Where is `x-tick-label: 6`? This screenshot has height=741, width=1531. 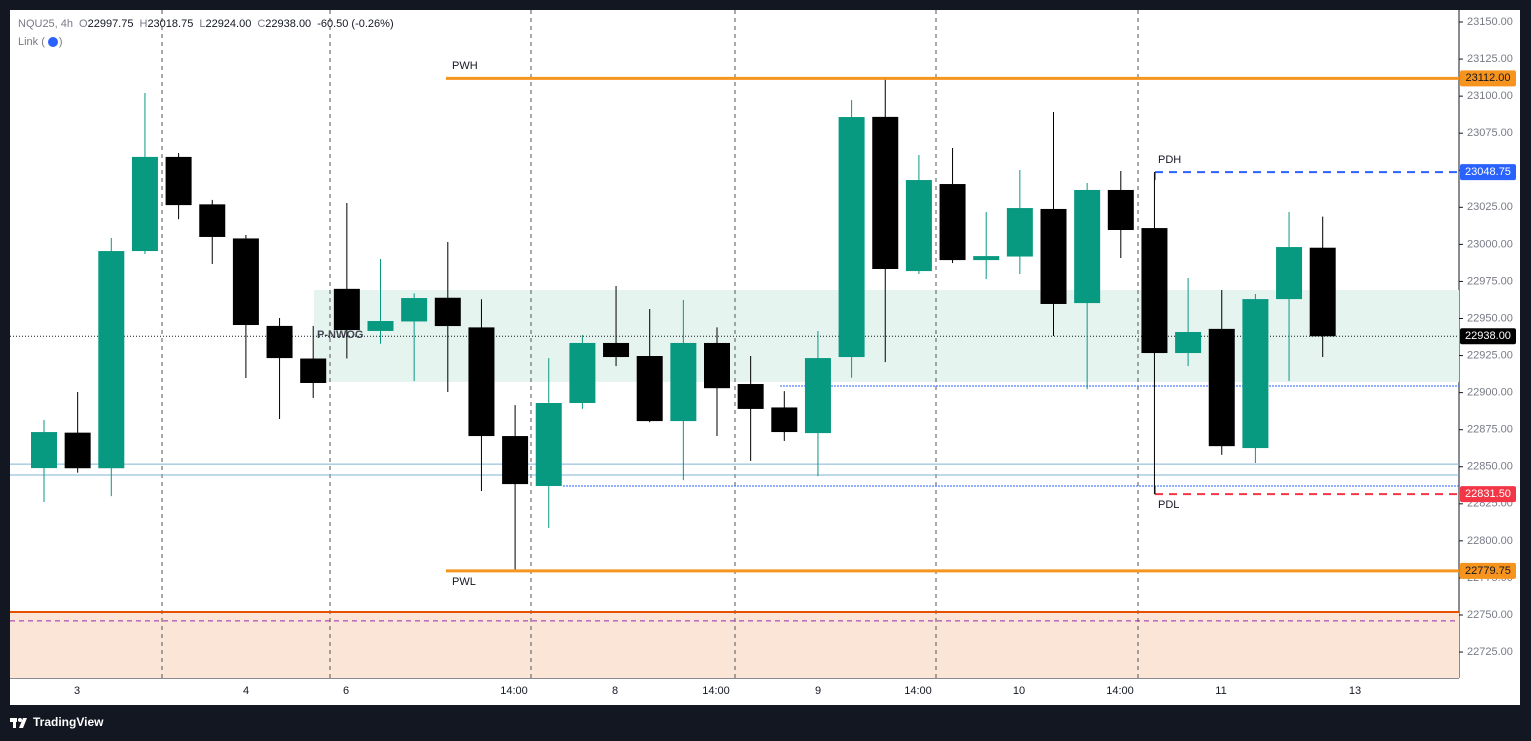
x-tick-label: 6 is located at coordinates (346, 691).